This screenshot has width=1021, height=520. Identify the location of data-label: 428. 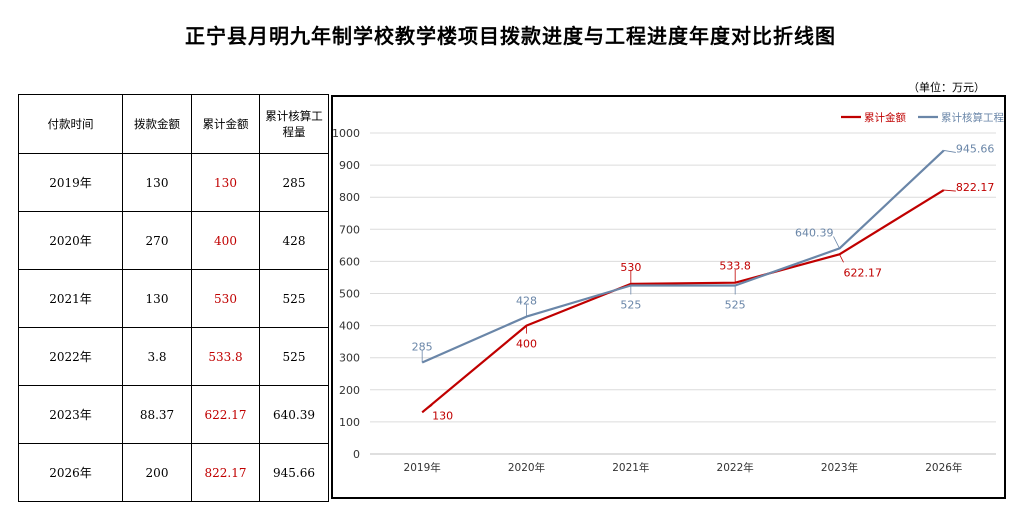
(526, 301).